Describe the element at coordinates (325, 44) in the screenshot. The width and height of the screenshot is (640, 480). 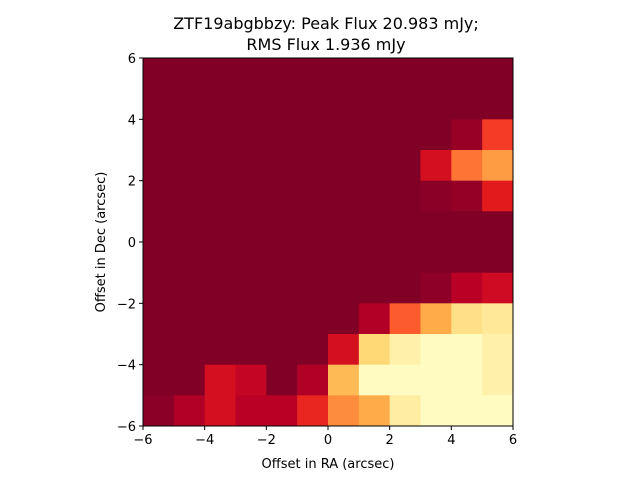
I see `chart-title-line2: RMS Flux 1.936 mJy` at that location.